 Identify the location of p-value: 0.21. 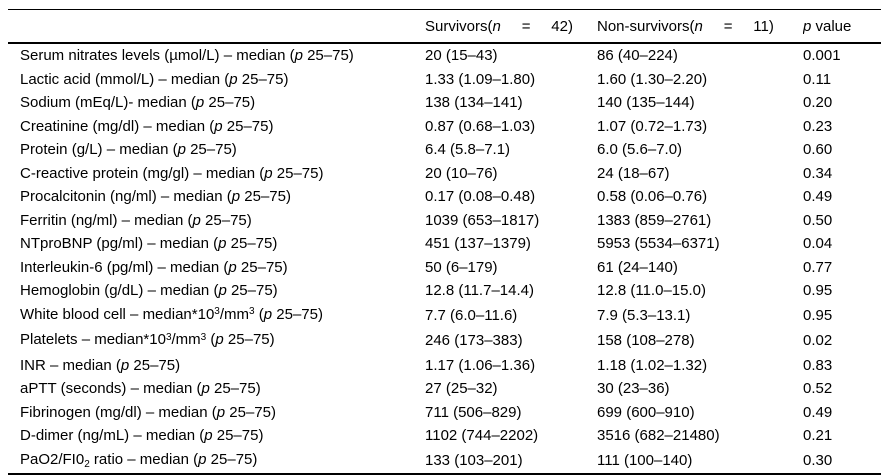
(818, 435).